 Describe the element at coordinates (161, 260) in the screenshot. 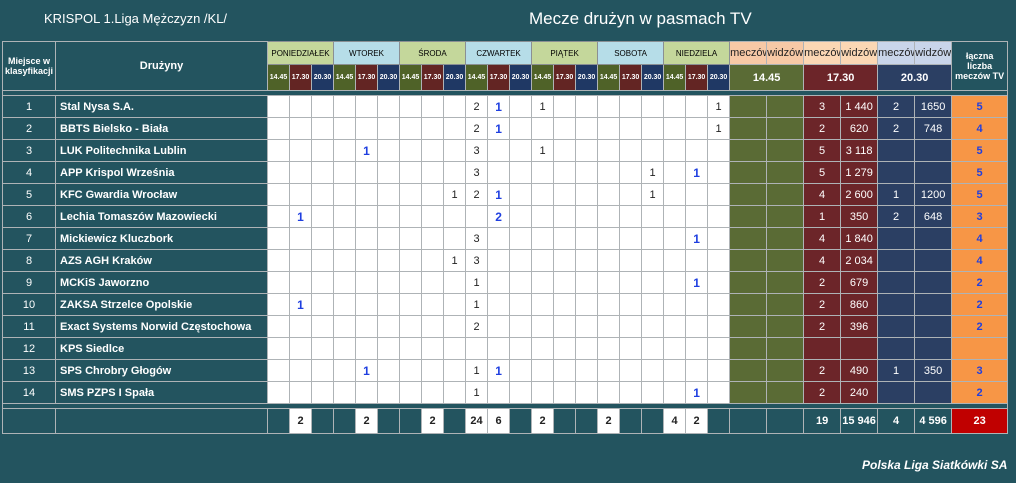

I see `team-name: AZS AGH Kraków` at that location.